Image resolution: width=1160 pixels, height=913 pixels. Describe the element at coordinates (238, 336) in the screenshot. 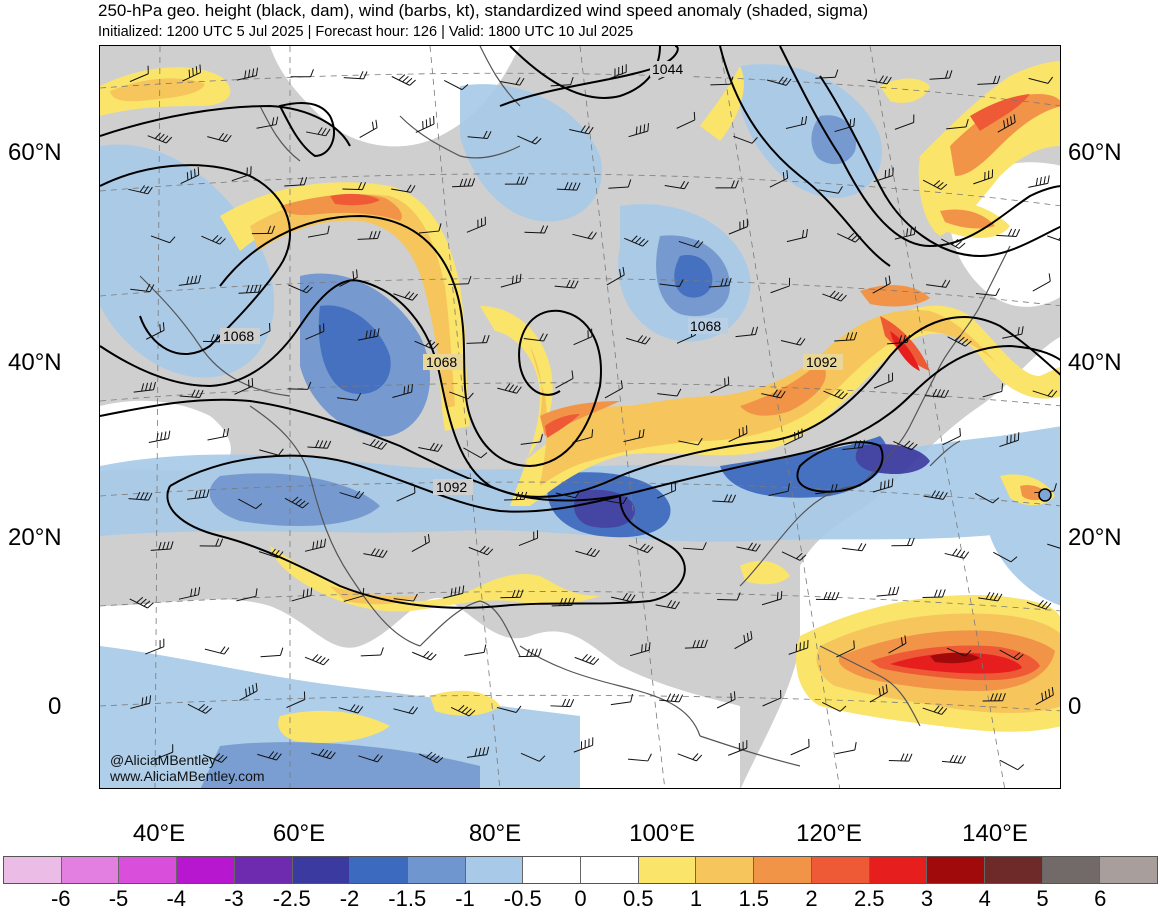

I see `contour-label: 1068` at that location.